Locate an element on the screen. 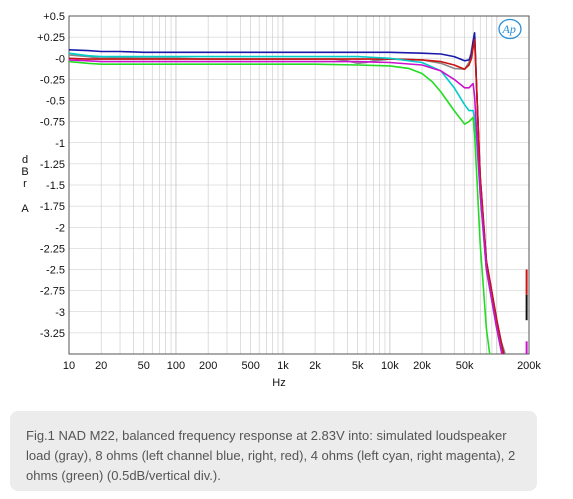 The width and height of the screenshot is (573, 499). x-tick-label: 500 is located at coordinates (251, 366).